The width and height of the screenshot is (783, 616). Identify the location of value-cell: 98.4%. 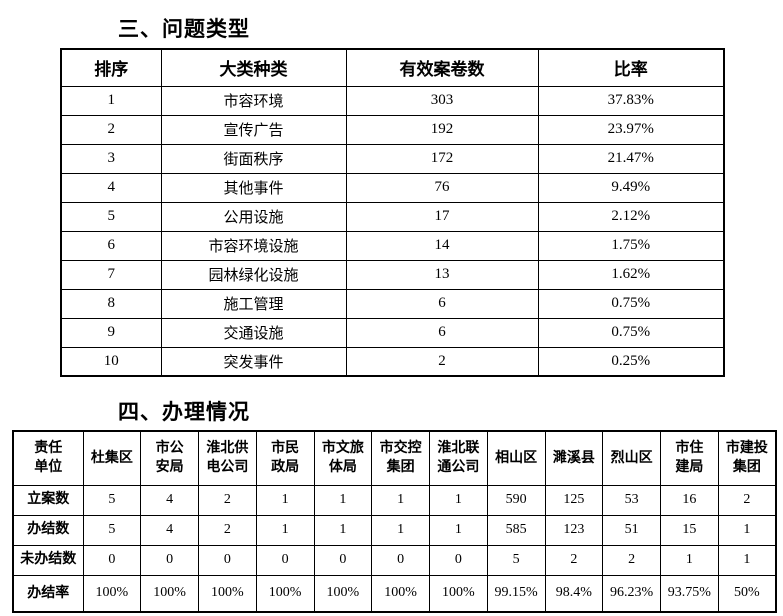
(574, 593).